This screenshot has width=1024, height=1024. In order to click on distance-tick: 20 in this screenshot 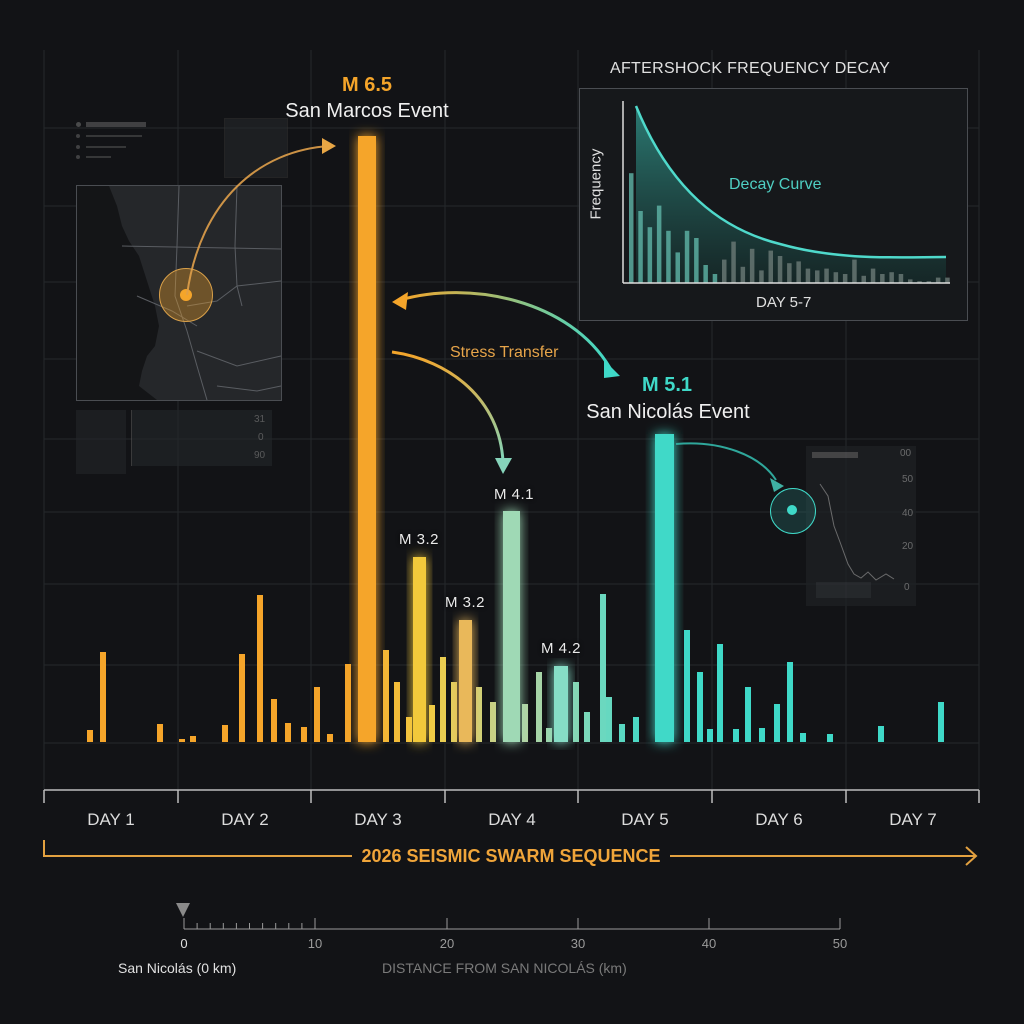, I will do `click(447, 943)`.